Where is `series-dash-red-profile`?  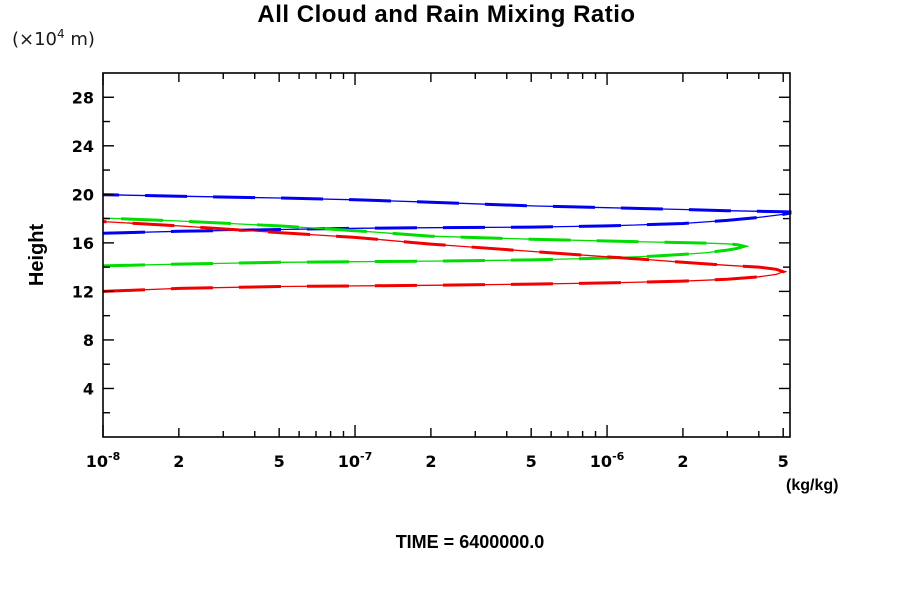
series-dash-red-profile is located at coordinates (445, 256).